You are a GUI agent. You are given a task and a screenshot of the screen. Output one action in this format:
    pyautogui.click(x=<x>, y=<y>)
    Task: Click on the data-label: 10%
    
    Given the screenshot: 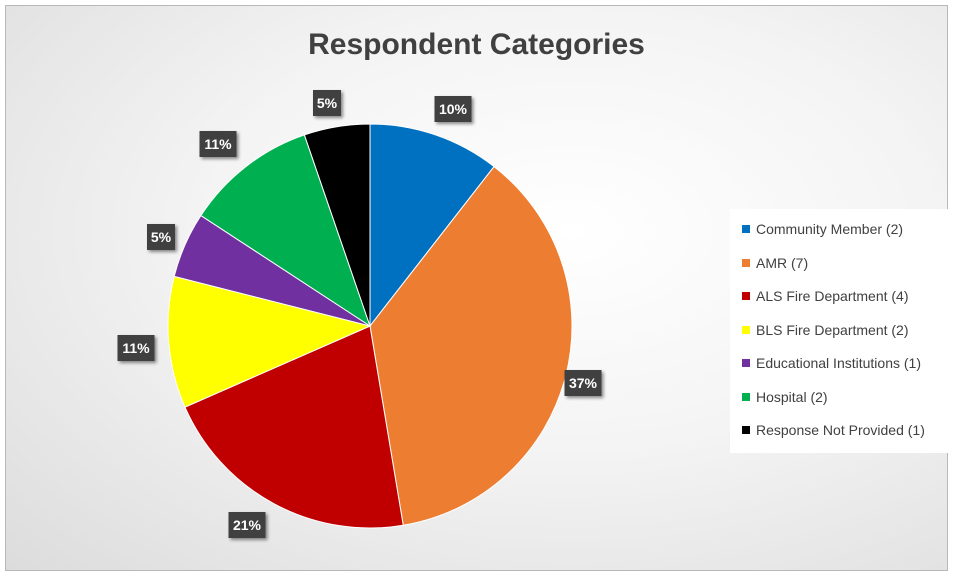 What is the action you would take?
    pyautogui.click(x=453, y=109)
    